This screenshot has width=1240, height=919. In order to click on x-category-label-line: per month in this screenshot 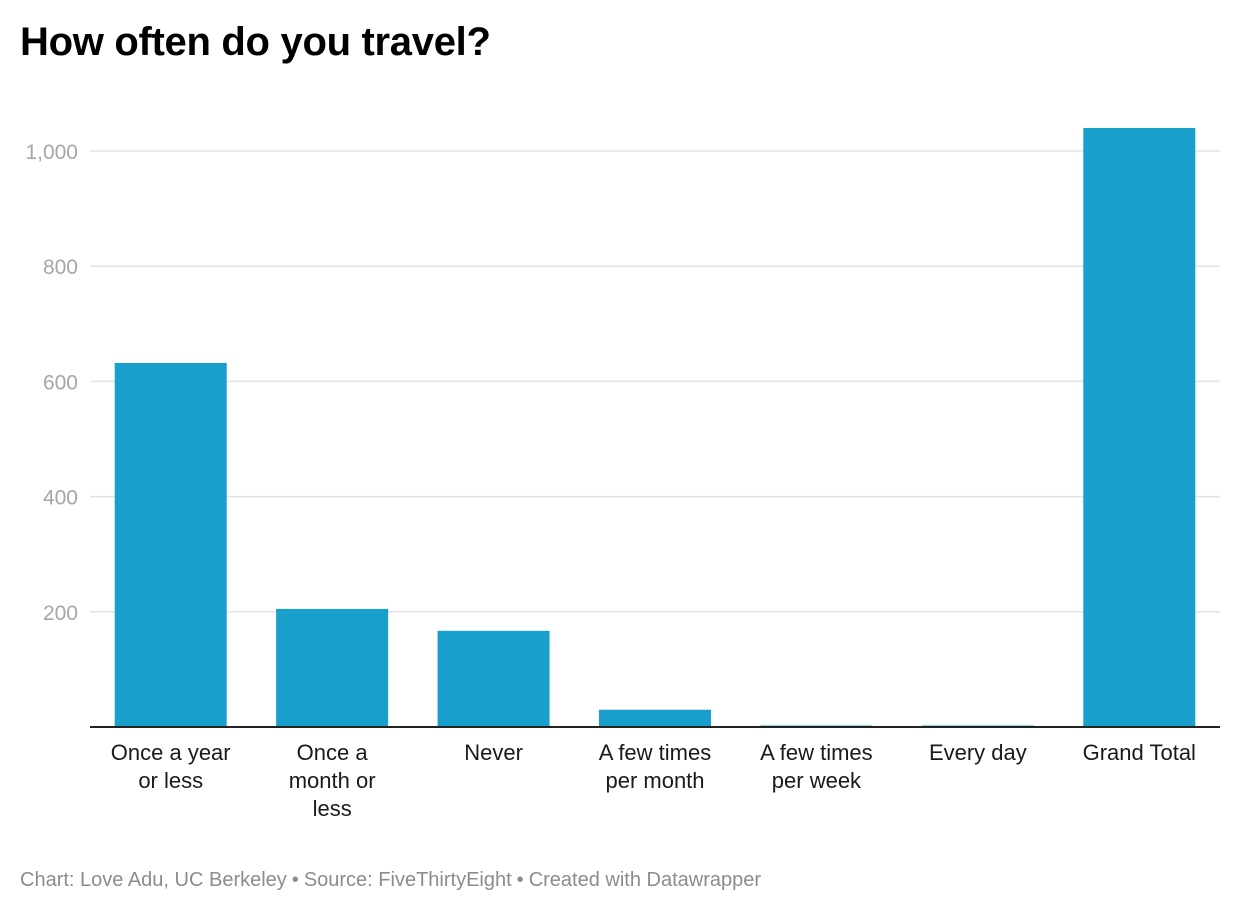, I will do `click(654, 780)`.